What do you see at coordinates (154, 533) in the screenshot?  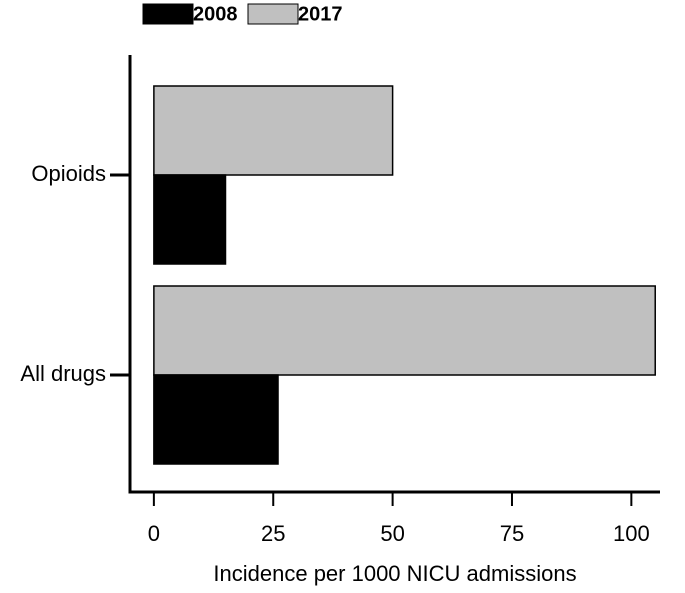 I see `x-tick-label: 0` at bounding box center [154, 533].